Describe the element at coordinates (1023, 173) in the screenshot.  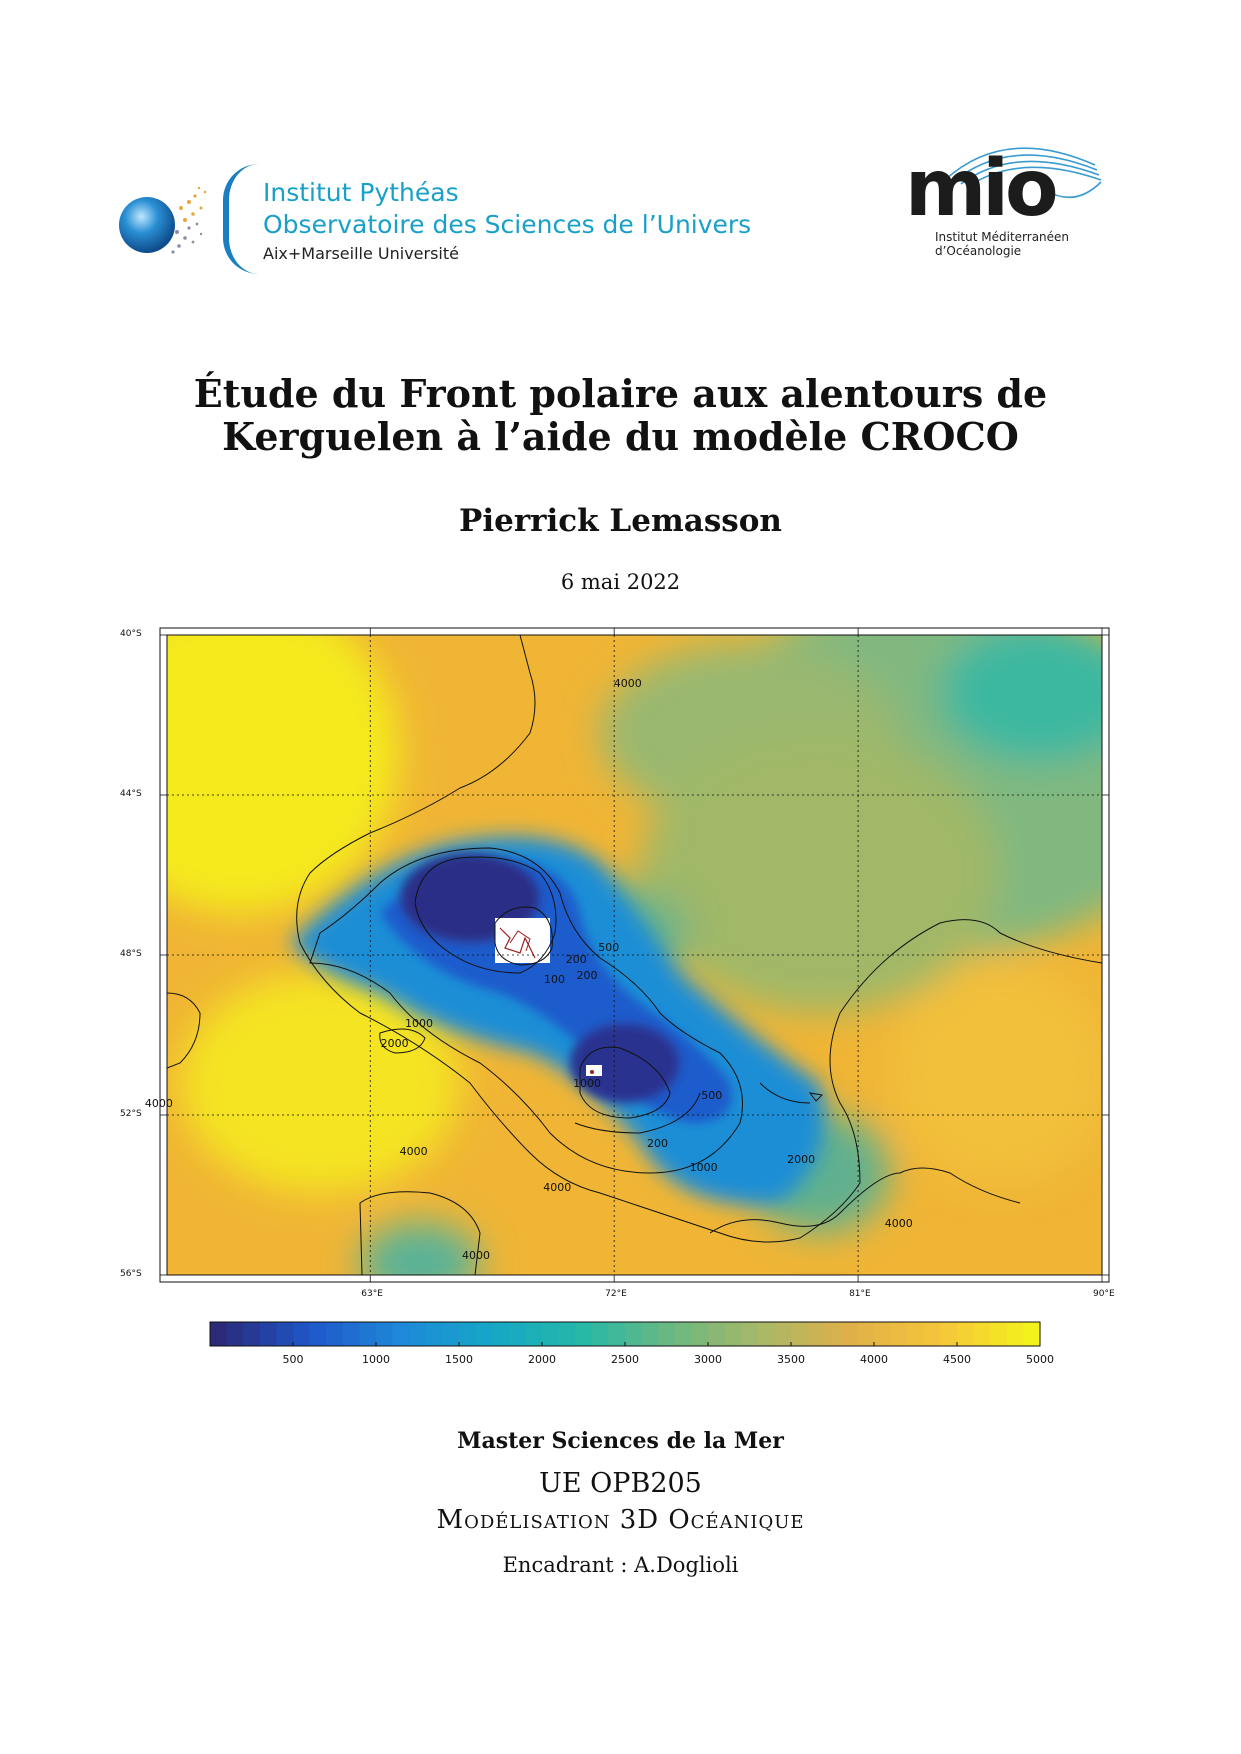
I see `eye-wave-icon` at that location.